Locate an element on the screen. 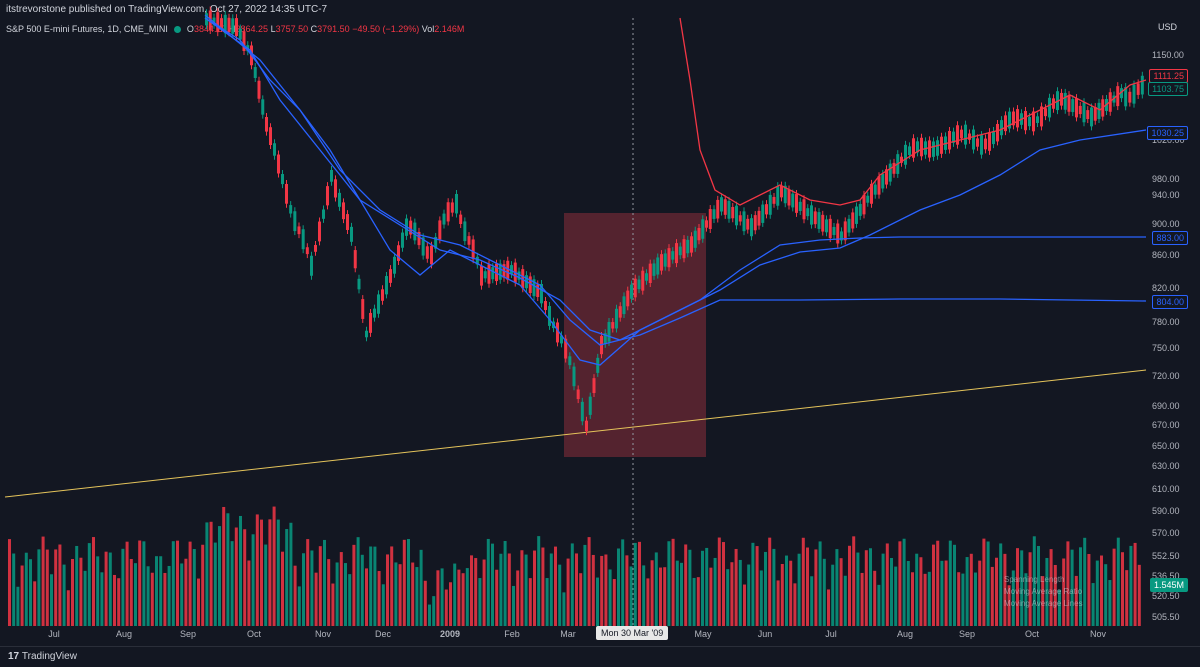 This screenshot has height=667, width=1200. high-value: 3864.25 is located at coordinates (252, 29).